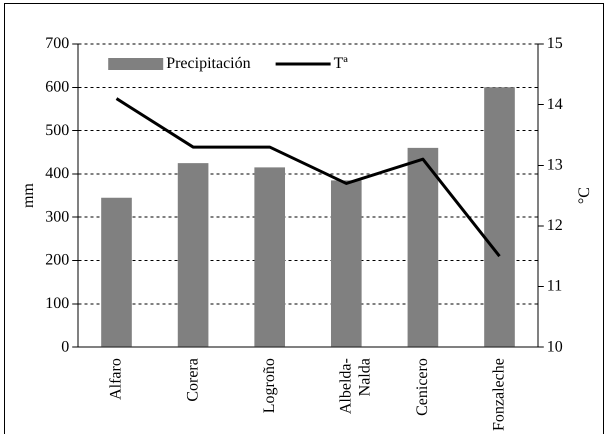  I want to click on x-tick-label: Cenicero, so click(423, 387).